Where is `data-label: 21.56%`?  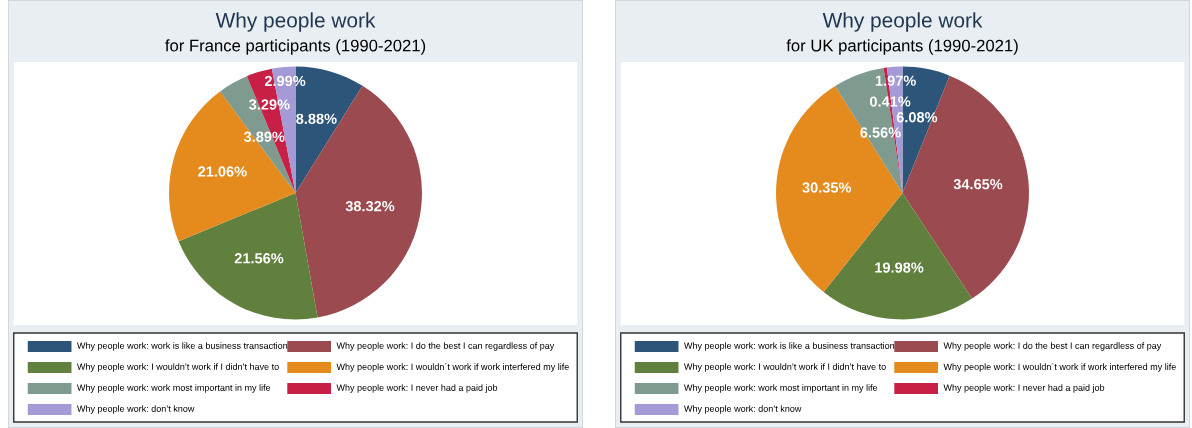 data-label: 21.56% is located at coordinates (259, 258).